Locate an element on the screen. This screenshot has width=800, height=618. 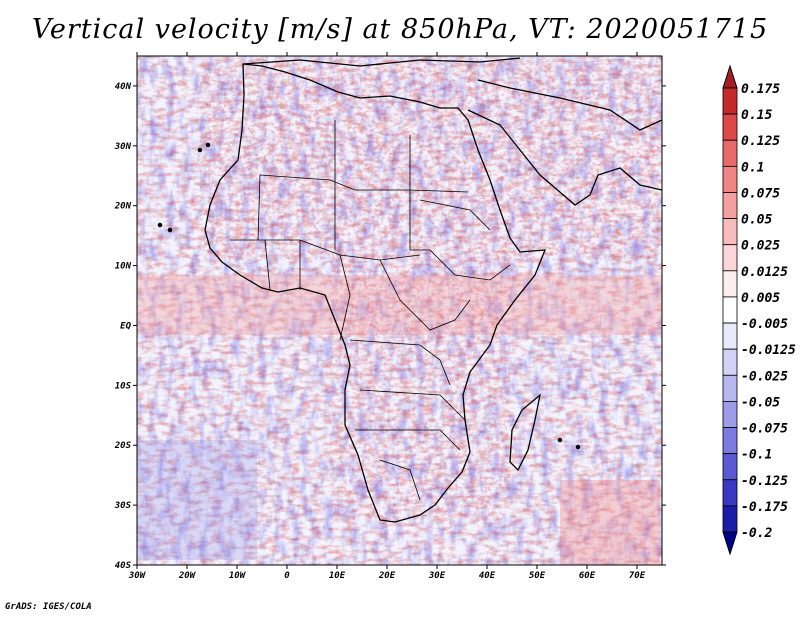
mideast-coastline is located at coordinates (569, 105).